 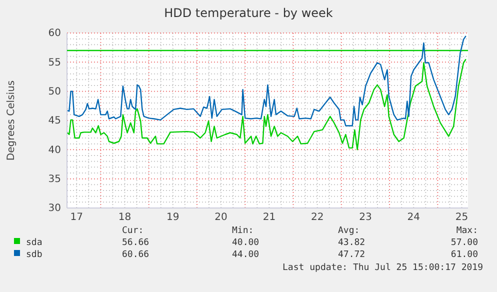 What do you see at coordinates (243, 231) in the screenshot?
I see `text: Min:` at bounding box center [243, 231].